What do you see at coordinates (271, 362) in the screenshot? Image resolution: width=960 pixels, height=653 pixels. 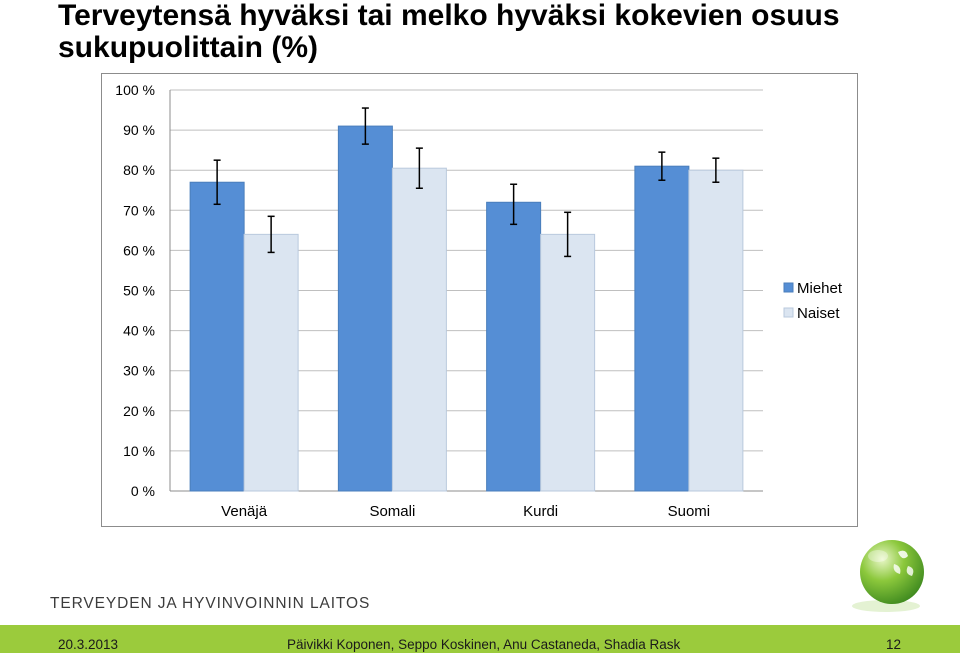 I see `bar-naiset-venäjä` at bounding box center [271, 362].